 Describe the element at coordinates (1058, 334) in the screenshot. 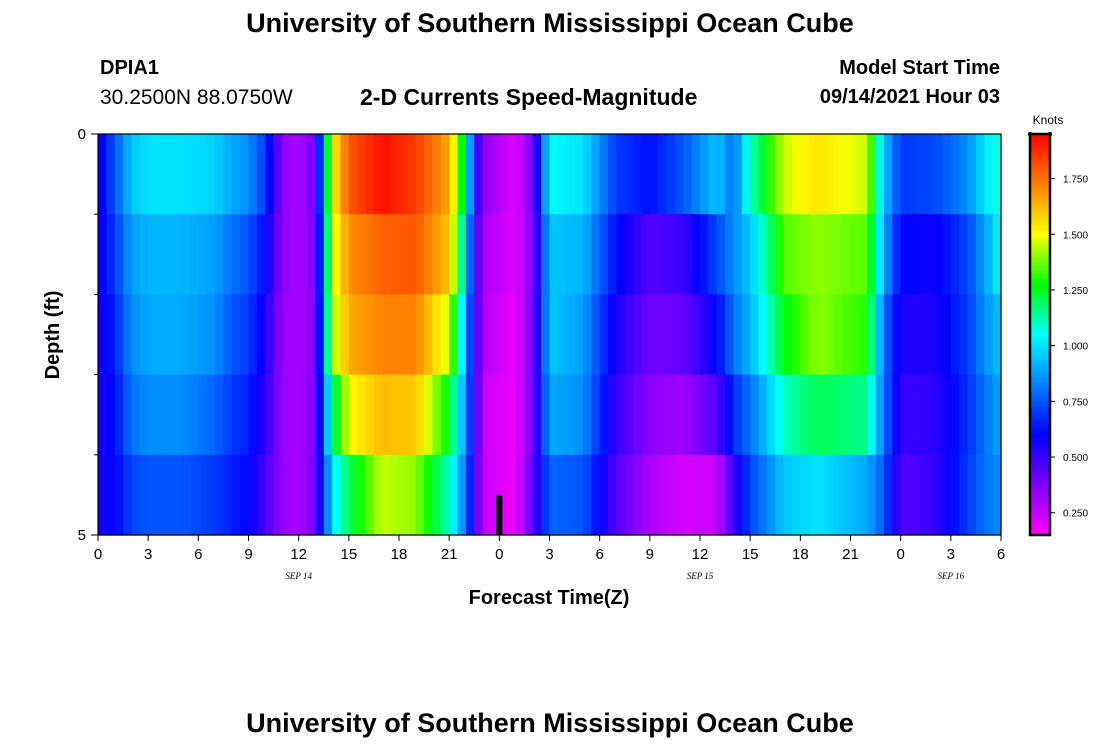

I see `colorbar: 0.250 0.500 0.750 1.000 1.250 1.500 1.750` at that location.